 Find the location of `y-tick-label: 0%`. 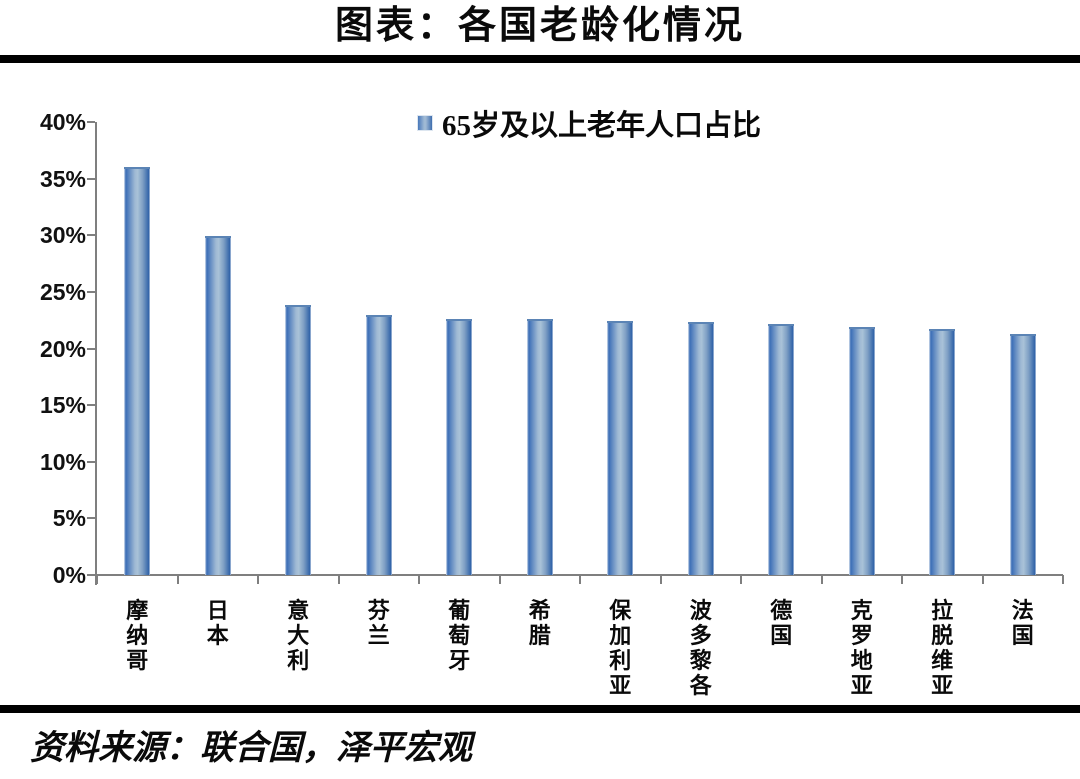

y-tick-label: 0% is located at coordinates (69, 575).